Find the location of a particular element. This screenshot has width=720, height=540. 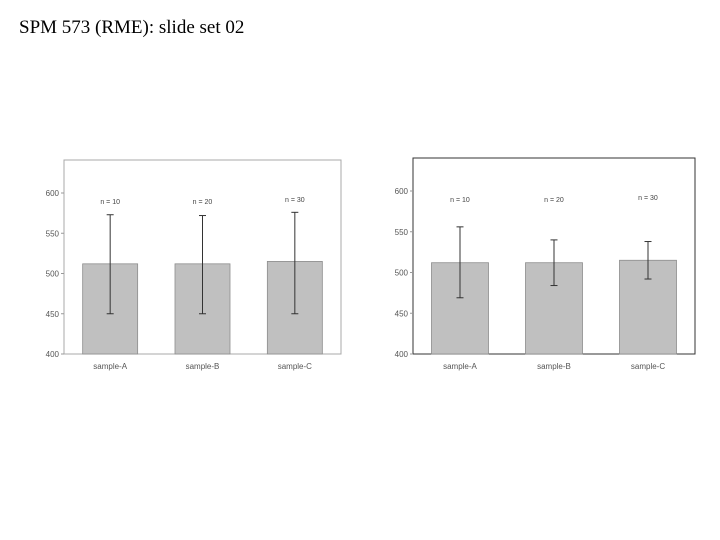

left-category-label-sample-A: sample-A is located at coordinates (110, 366).